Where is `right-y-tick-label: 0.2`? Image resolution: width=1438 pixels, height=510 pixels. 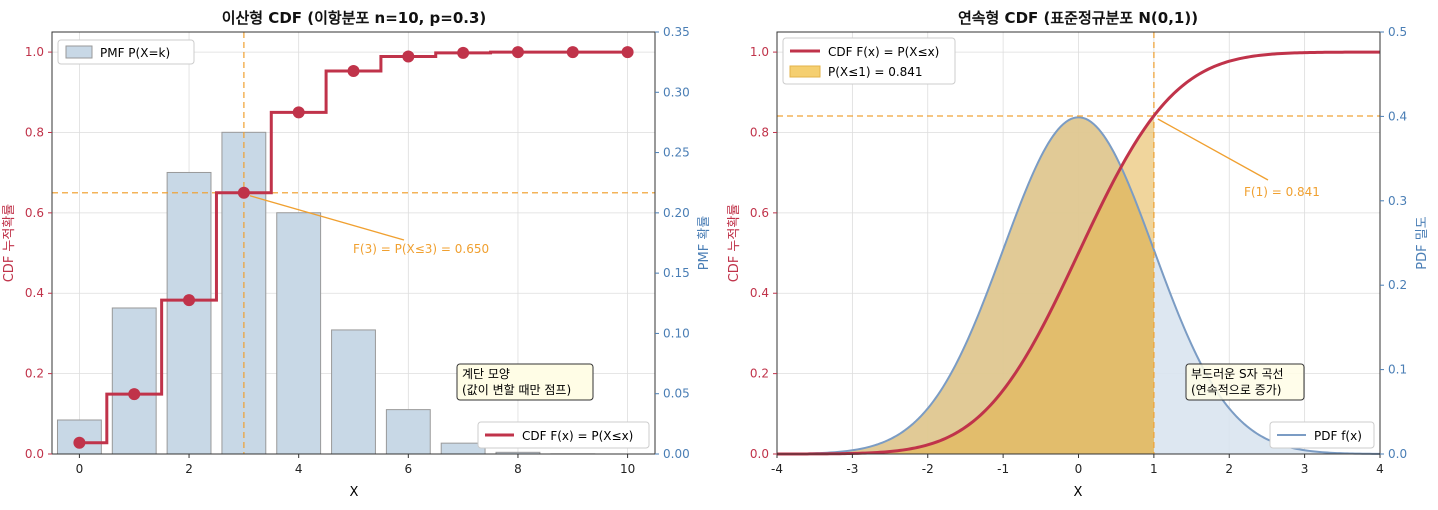
right-y-tick-label: 0.2 is located at coordinates (759, 374).